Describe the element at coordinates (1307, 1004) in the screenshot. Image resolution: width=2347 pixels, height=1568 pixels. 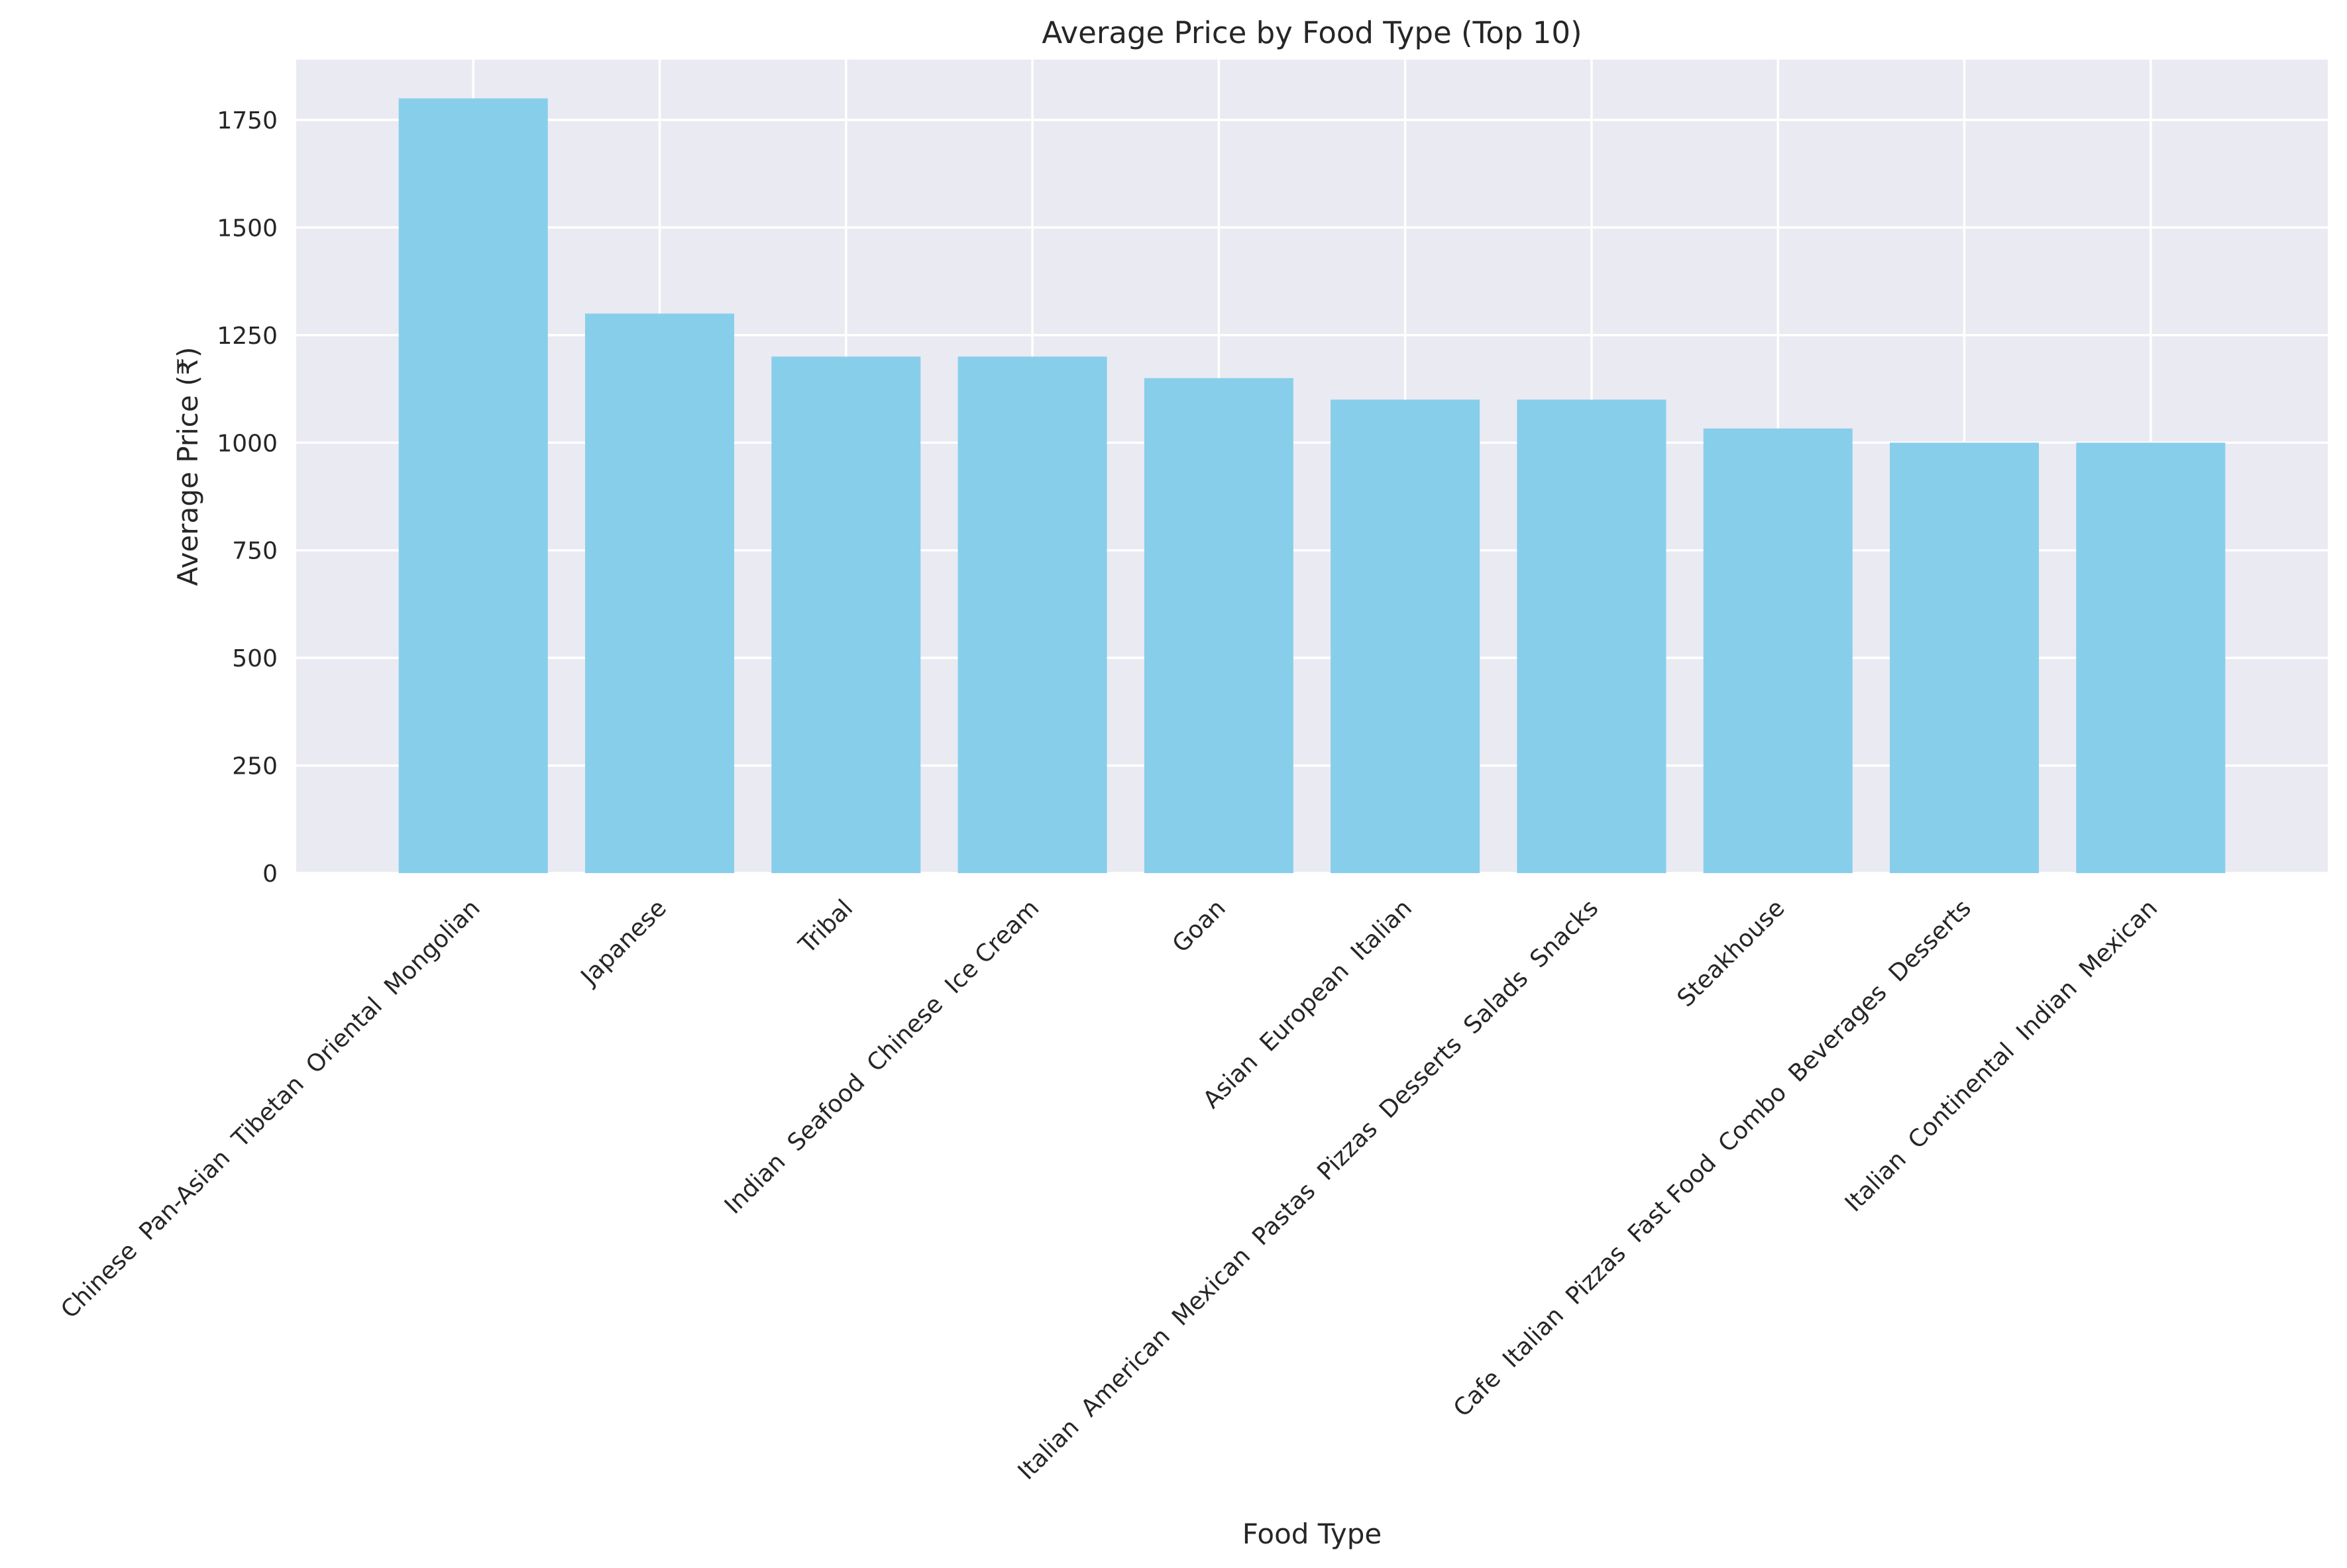
I see `x-tick-label: Asian European Italian` at that location.